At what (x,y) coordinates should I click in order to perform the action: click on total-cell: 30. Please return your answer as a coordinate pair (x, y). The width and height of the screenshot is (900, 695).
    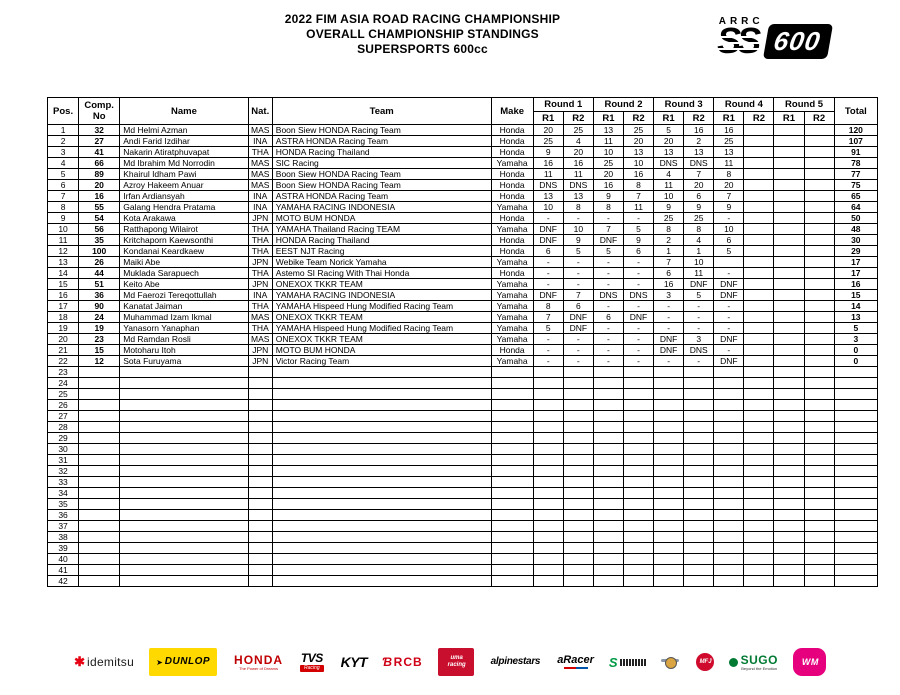
    Looking at the image, I should click on (856, 240).